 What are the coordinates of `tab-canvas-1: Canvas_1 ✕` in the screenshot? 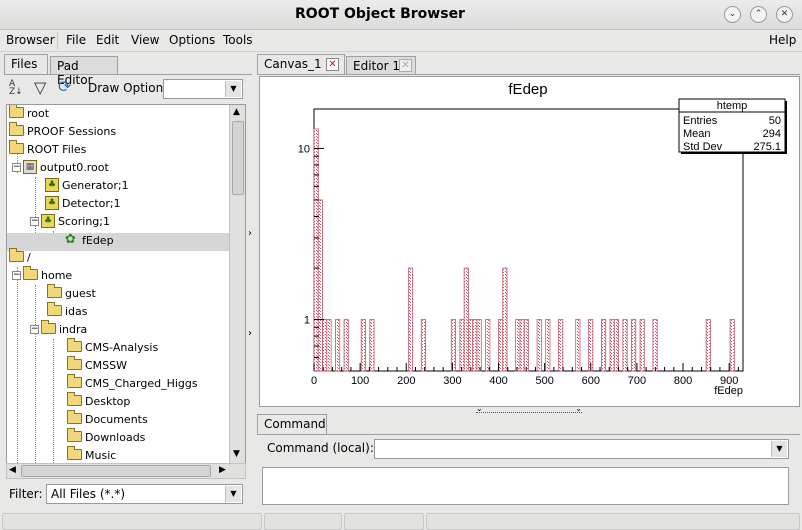 It's located at (301, 64).